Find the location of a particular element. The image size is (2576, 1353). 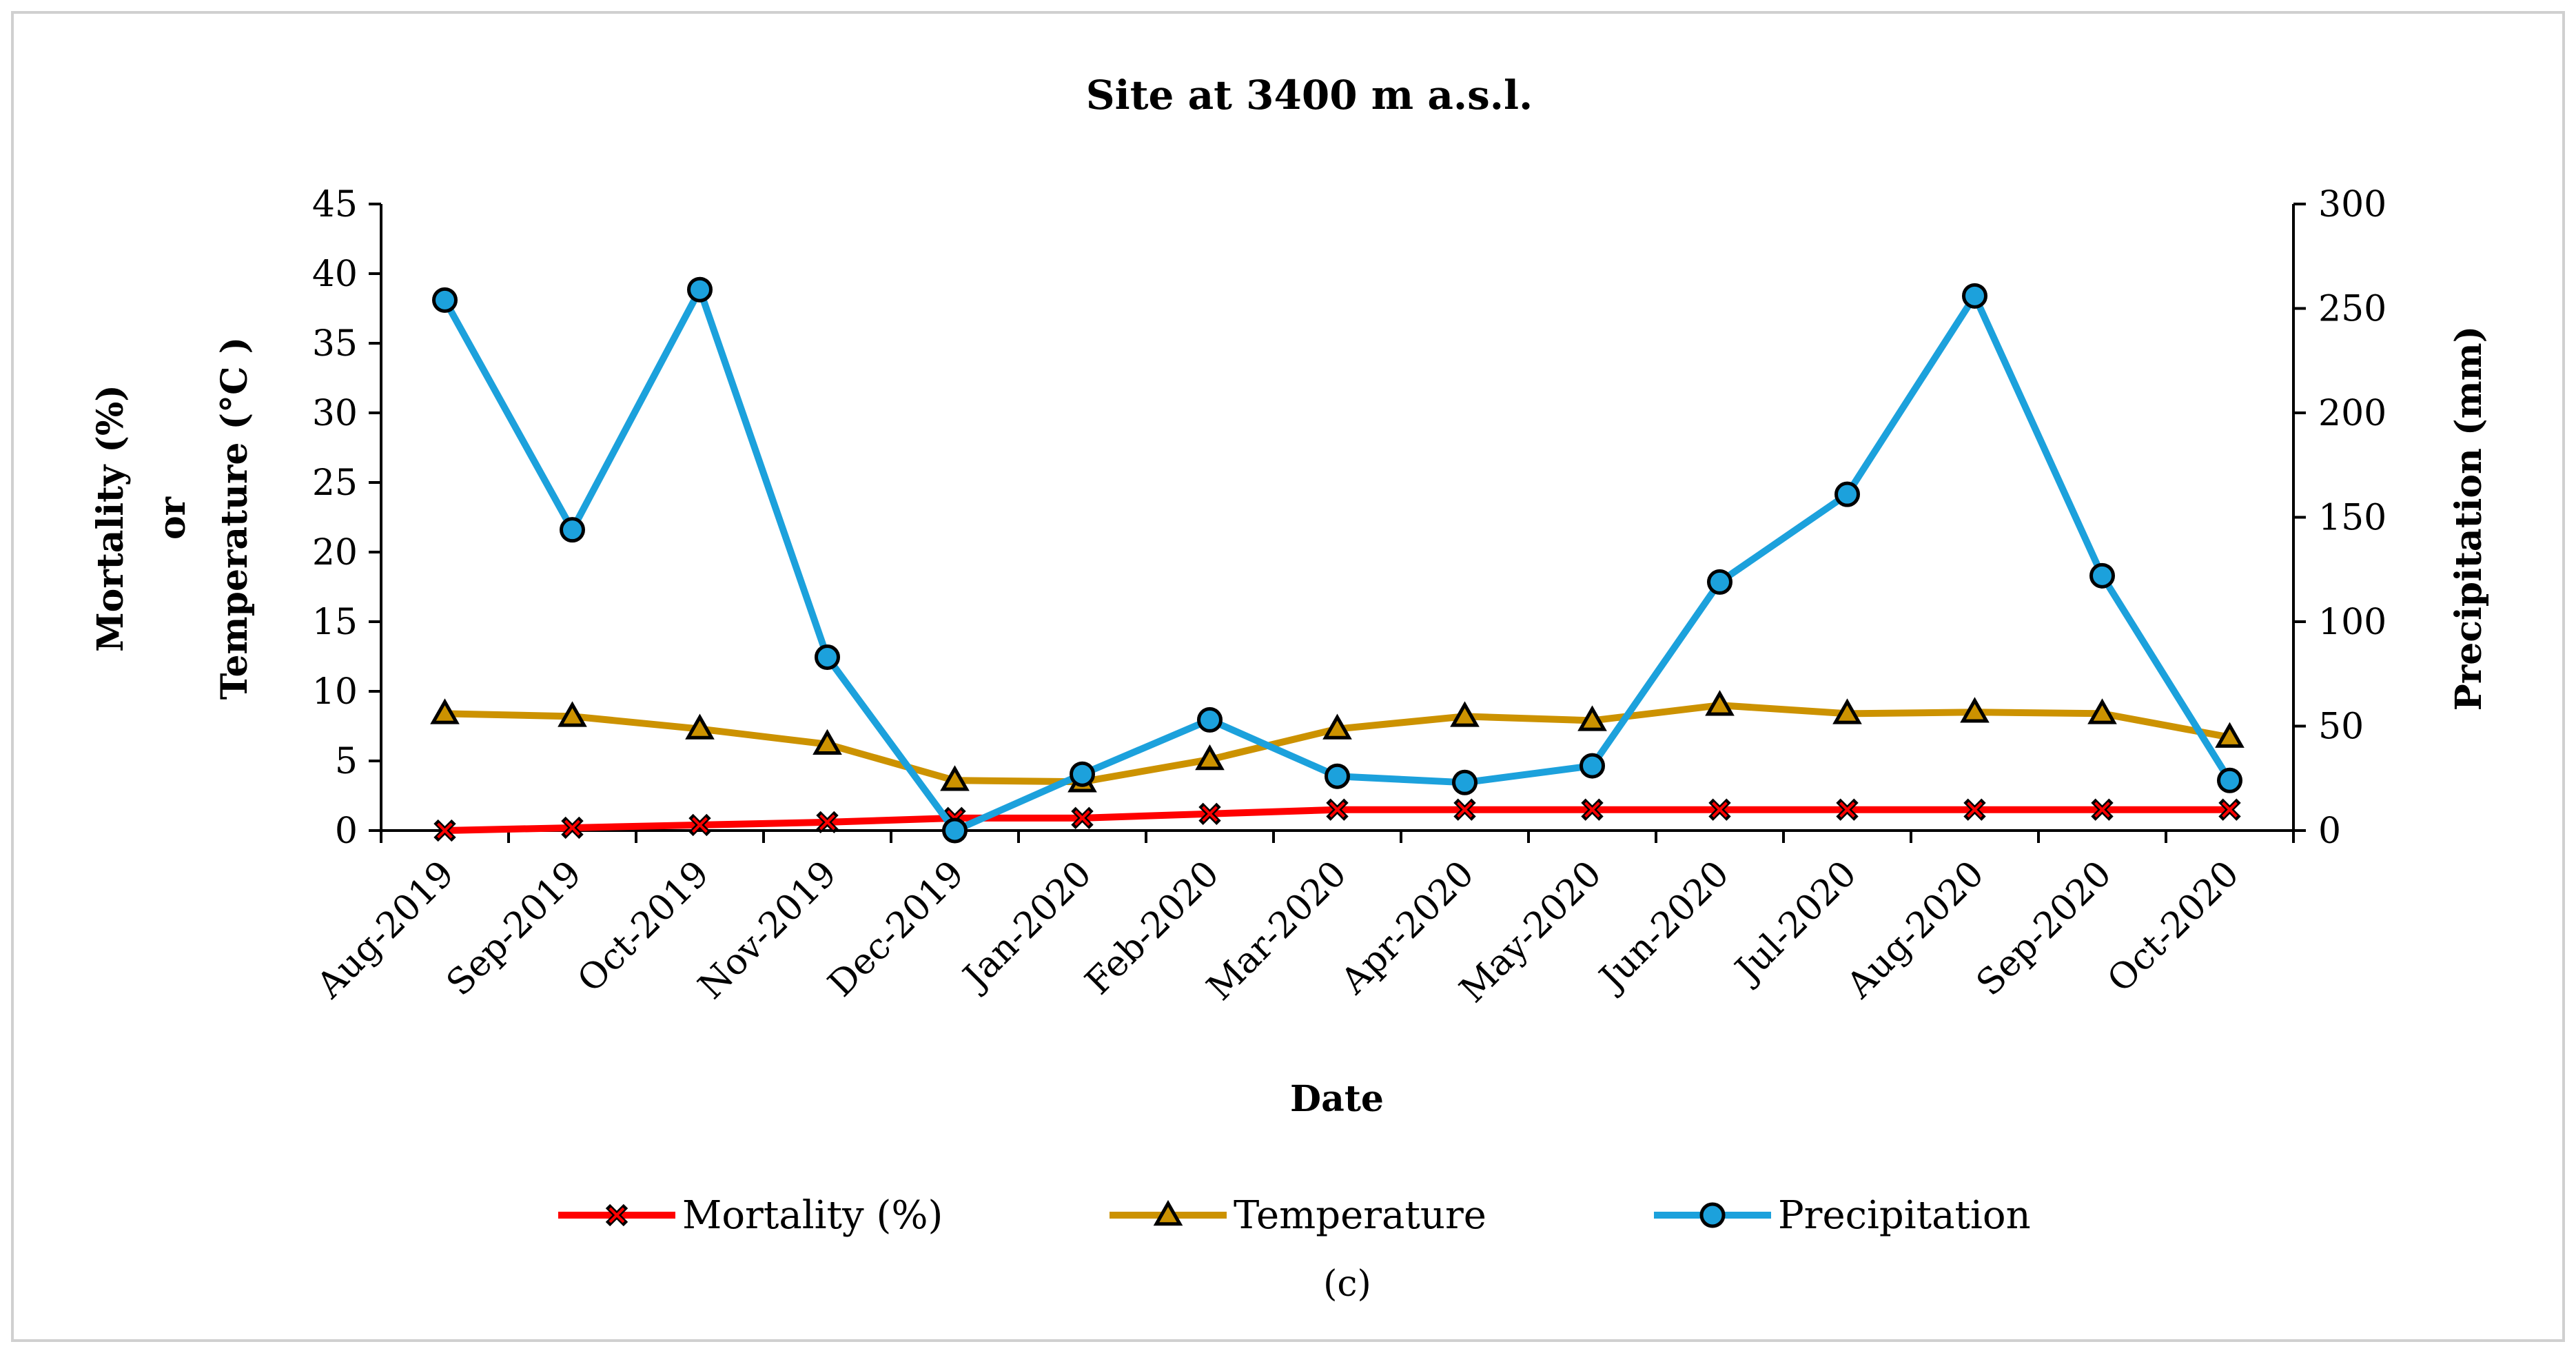

y-left-tick-label: 15 is located at coordinates (335, 622).